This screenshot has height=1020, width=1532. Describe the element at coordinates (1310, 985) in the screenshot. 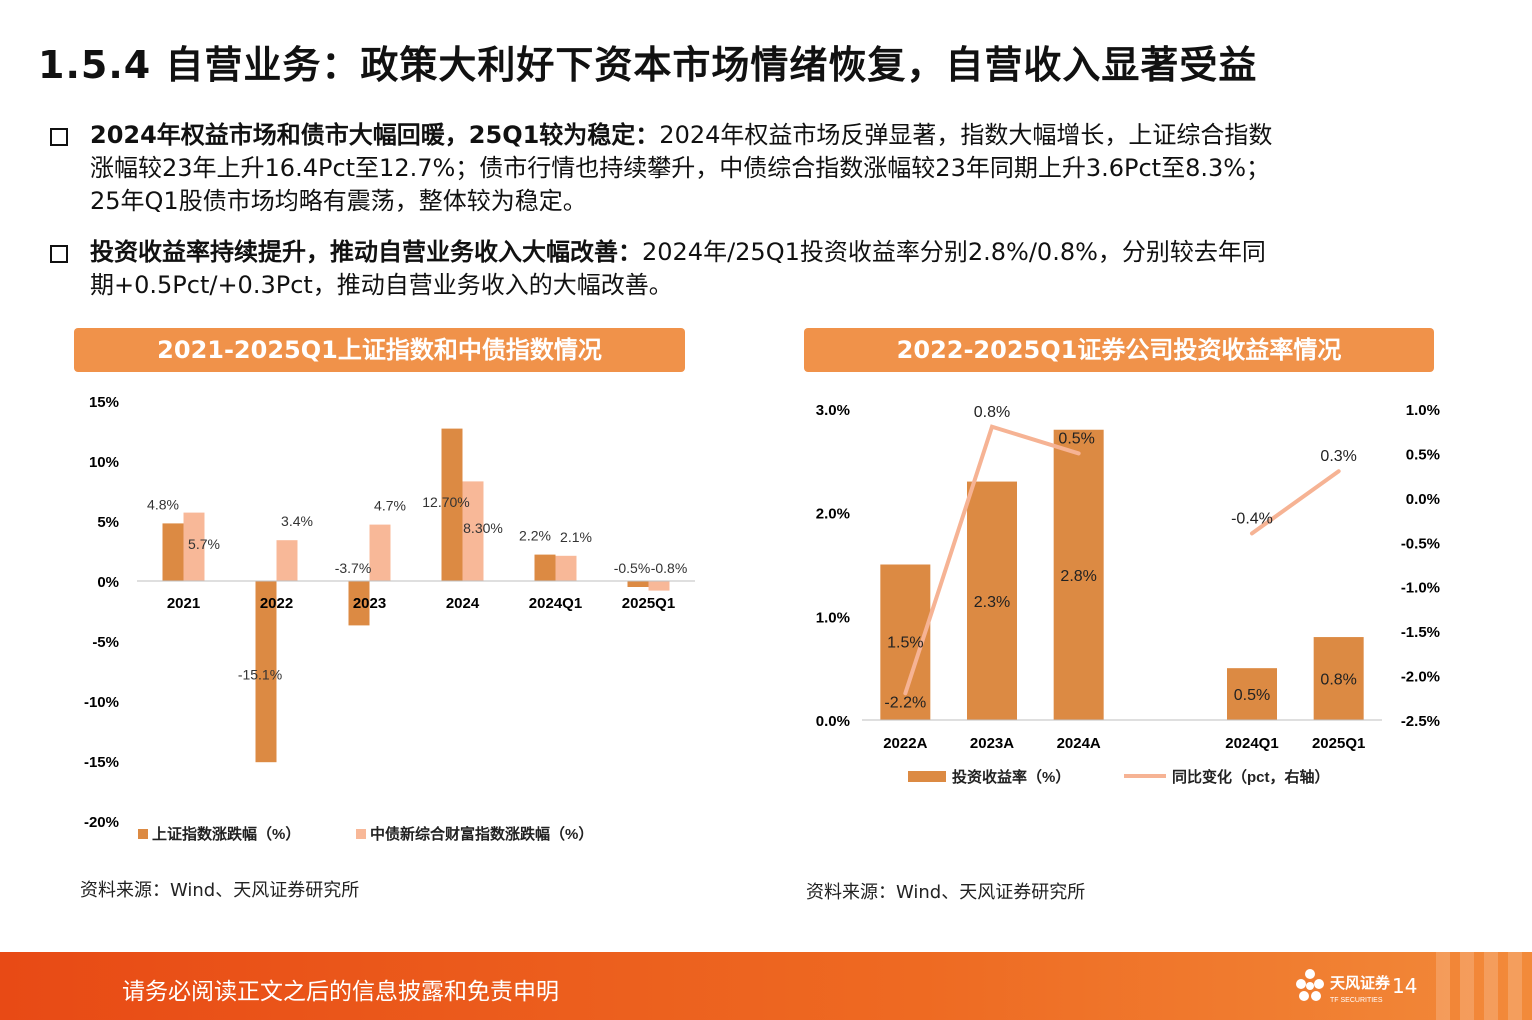

I see `flower-icon` at that location.